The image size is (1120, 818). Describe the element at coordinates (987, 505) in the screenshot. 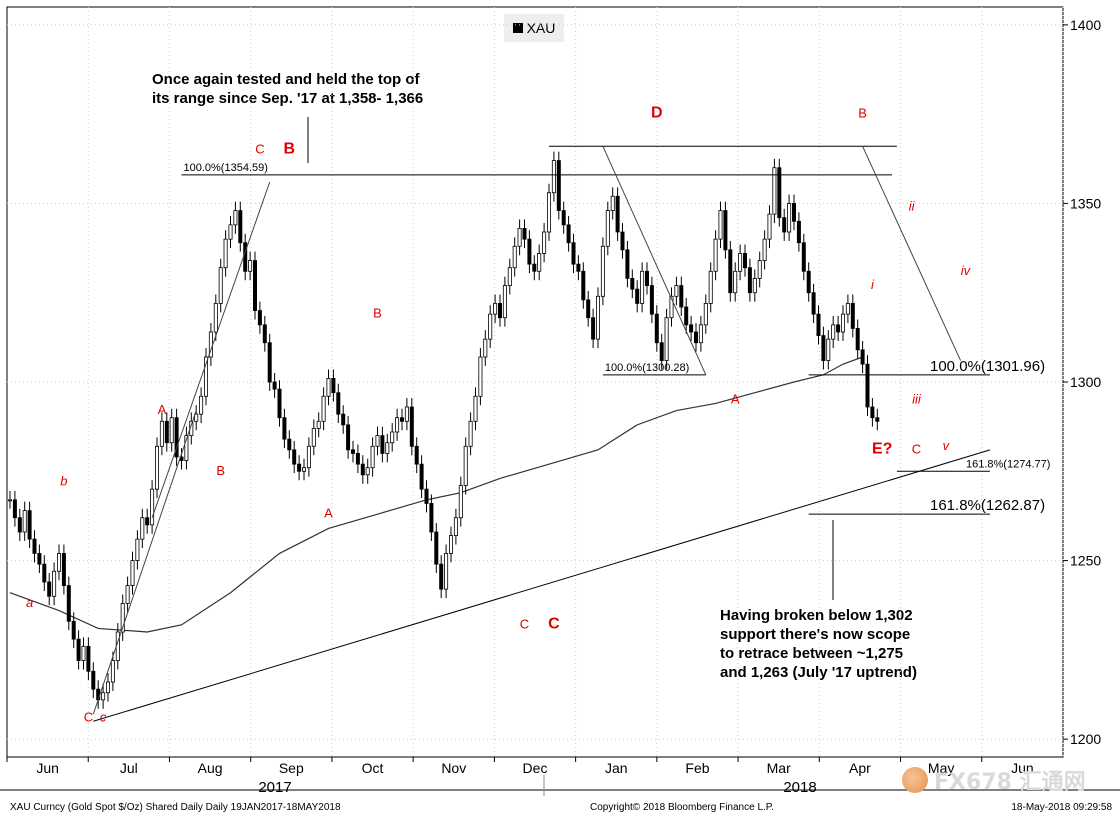

I see `level-label: 161.8%(1262.87)` at that location.